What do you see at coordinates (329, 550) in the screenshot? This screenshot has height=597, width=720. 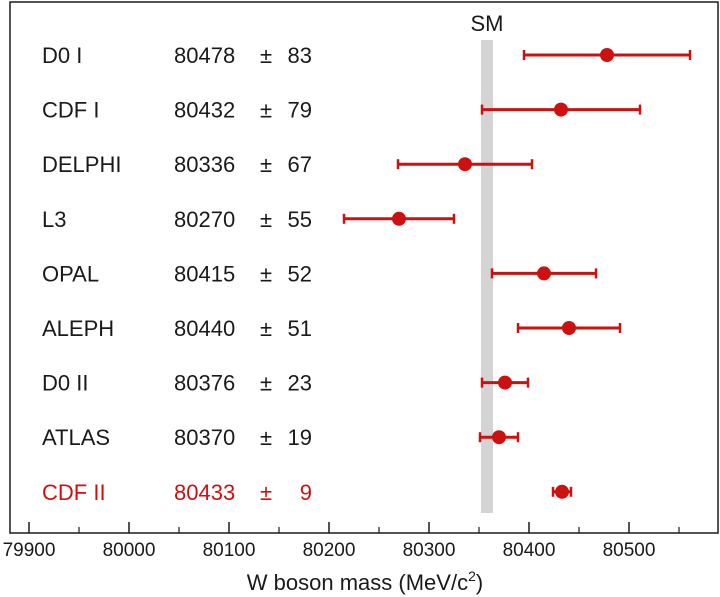 I see `x-tick-label: 80200` at bounding box center [329, 550].